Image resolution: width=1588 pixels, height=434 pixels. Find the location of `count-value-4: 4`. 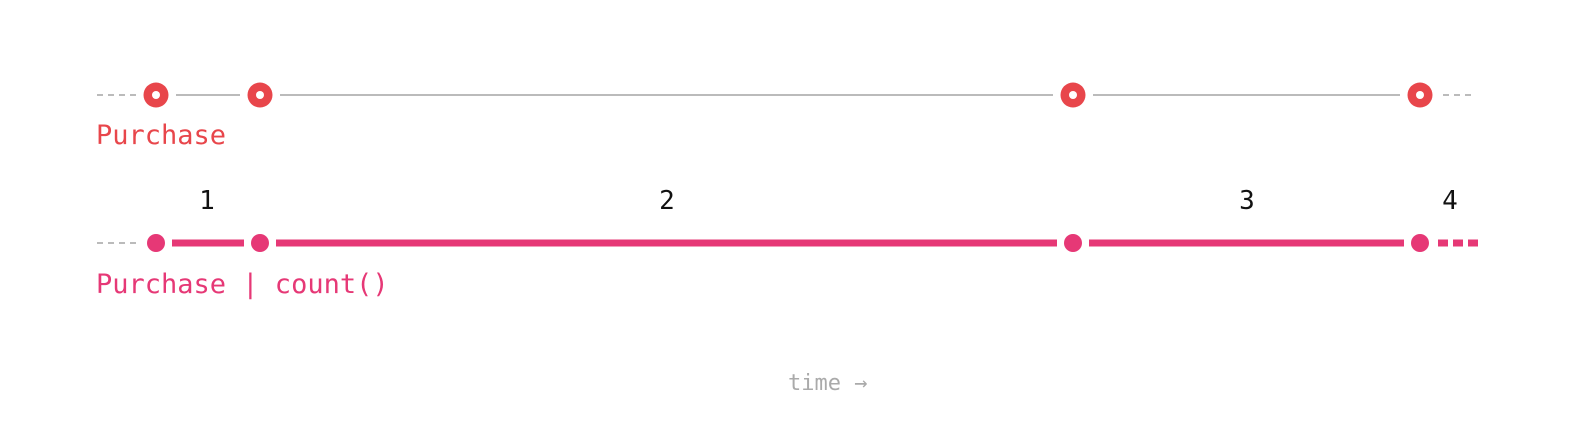

count-value-4: 4 is located at coordinates (1450, 201).